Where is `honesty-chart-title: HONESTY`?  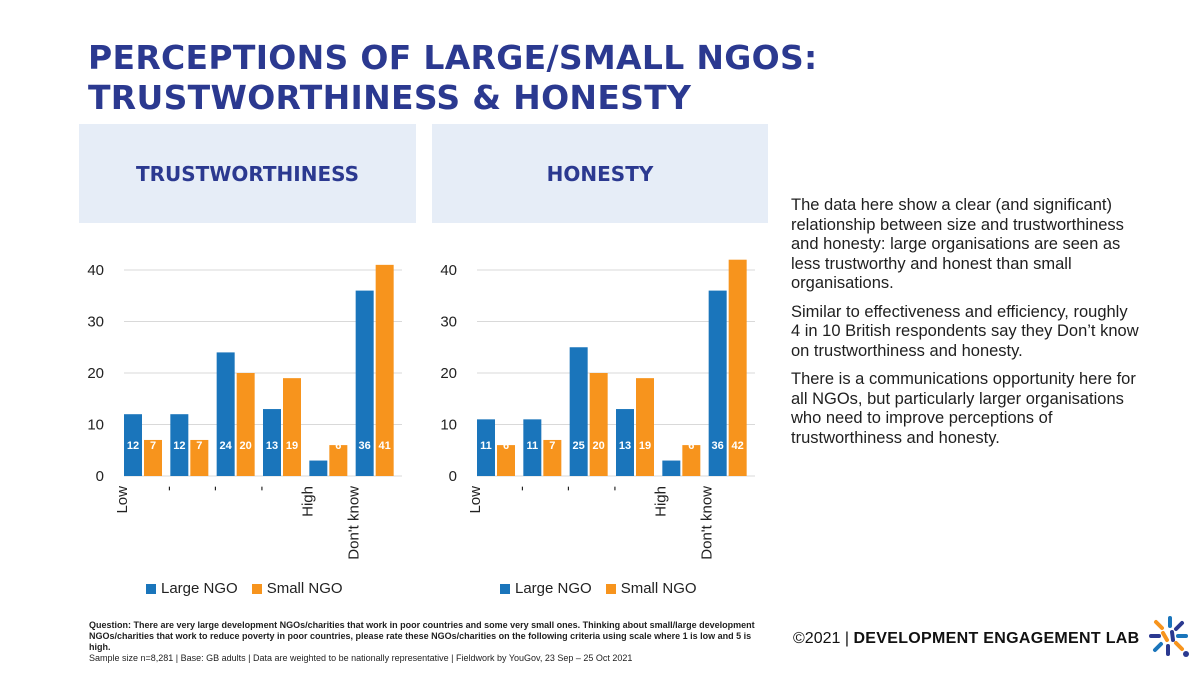 honesty-chart-title: HONESTY is located at coordinates (600, 173).